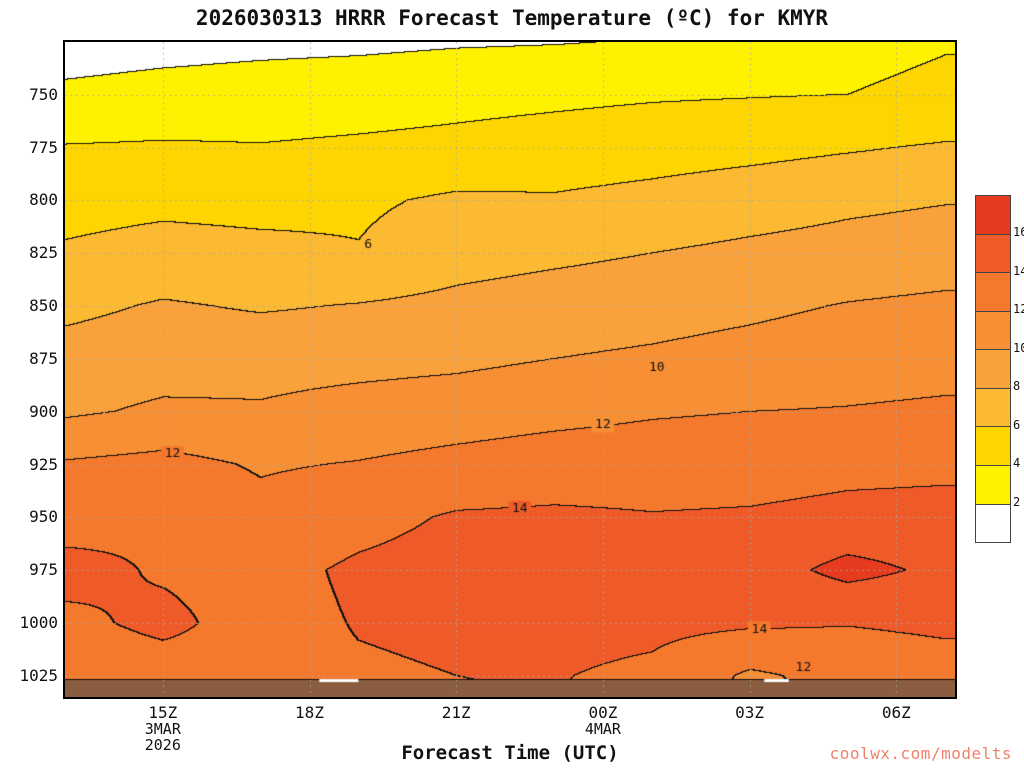 The height and width of the screenshot is (768, 1024). Describe the element at coordinates (896, 712) in the screenshot. I see `x-tick-label: 06Z` at that location.